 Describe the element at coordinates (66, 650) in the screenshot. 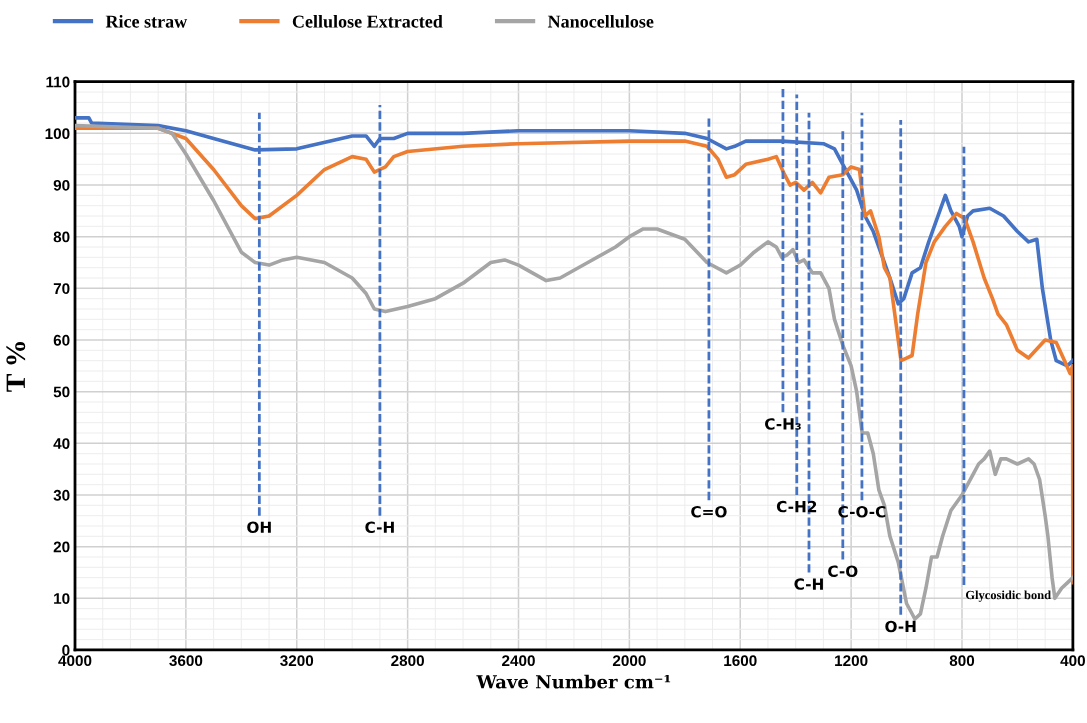

I see `y-tick-label: 0` at that location.